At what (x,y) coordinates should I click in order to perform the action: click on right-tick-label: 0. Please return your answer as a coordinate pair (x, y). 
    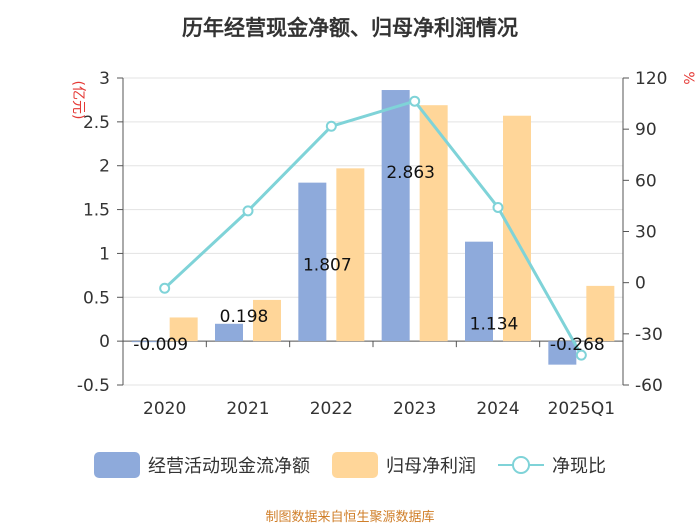
    Looking at the image, I should click on (640, 284).